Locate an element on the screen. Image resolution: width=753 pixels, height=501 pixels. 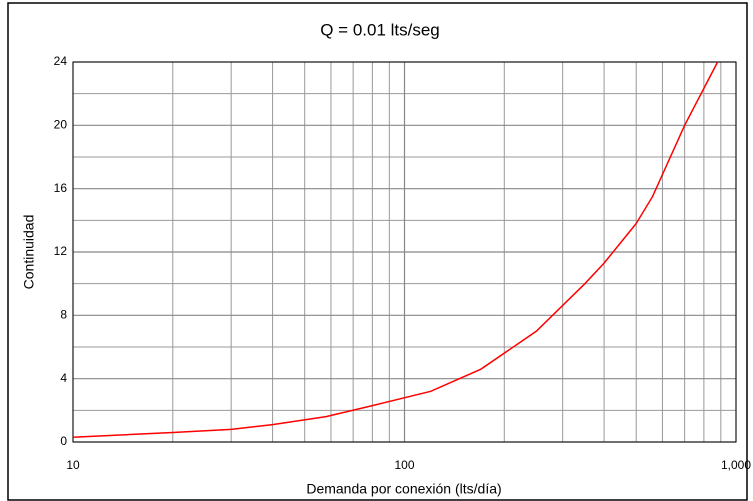
chart-title: Q = 0.01 lts/seg is located at coordinates (380, 29).